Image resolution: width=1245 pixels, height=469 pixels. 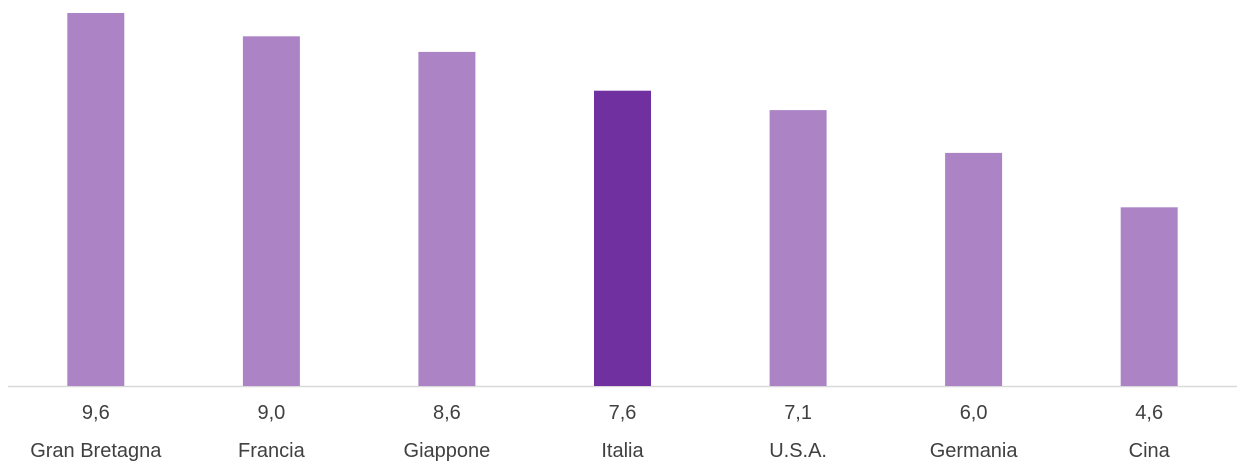 I want to click on value-label: 9,6, so click(x=96, y=413).